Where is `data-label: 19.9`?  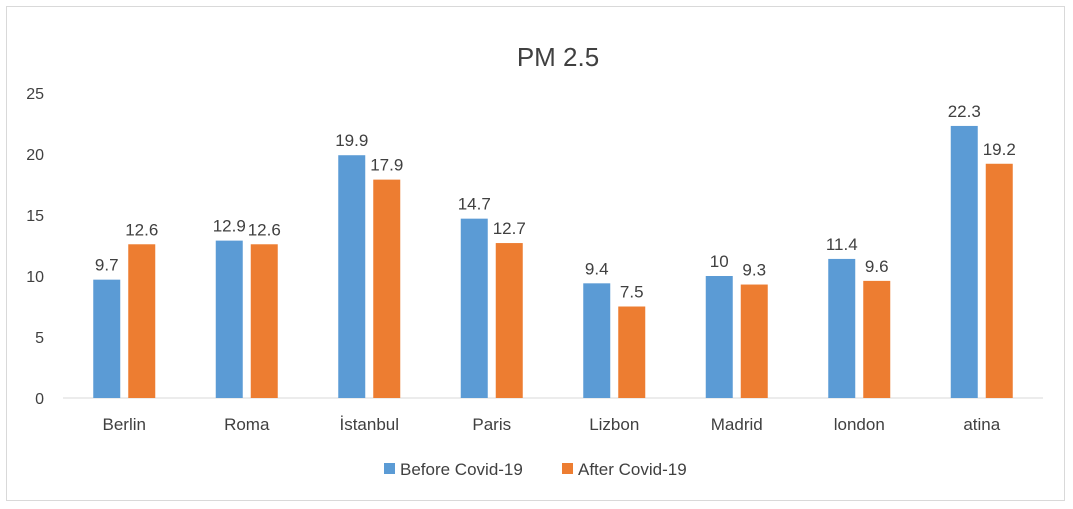
data-label: 19.9 is located at coordinates (351, 140).